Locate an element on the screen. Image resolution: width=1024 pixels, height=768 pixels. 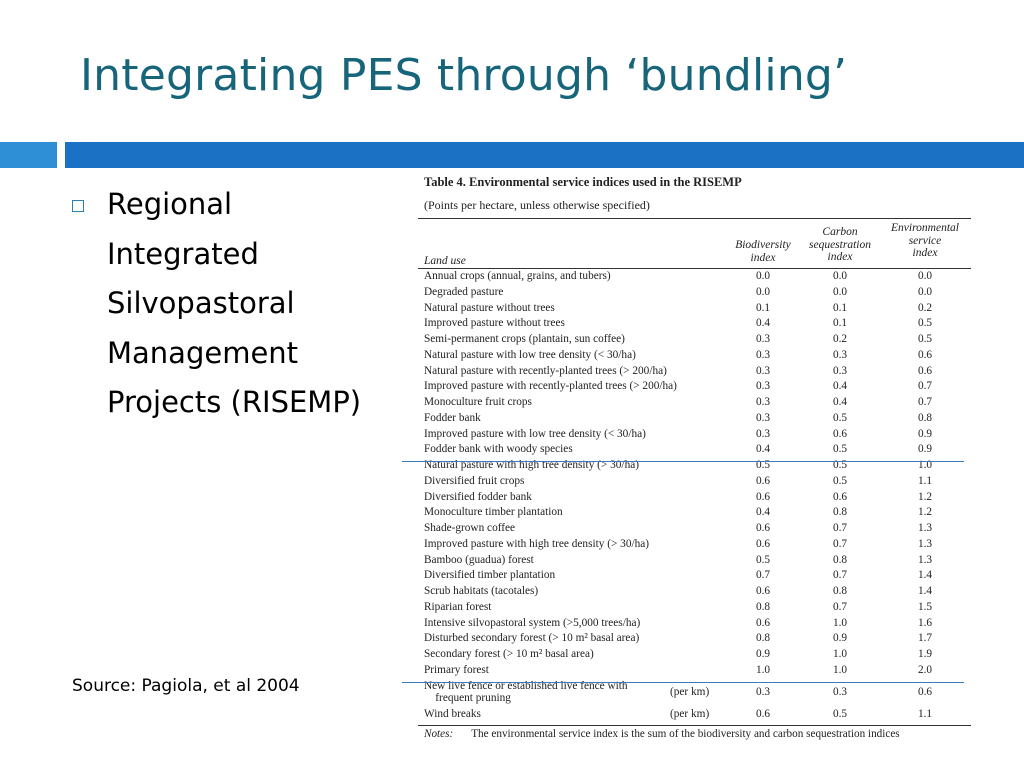
slide-title: Integrating PES through ‘bundling’ is located at coordinates (464, 75).